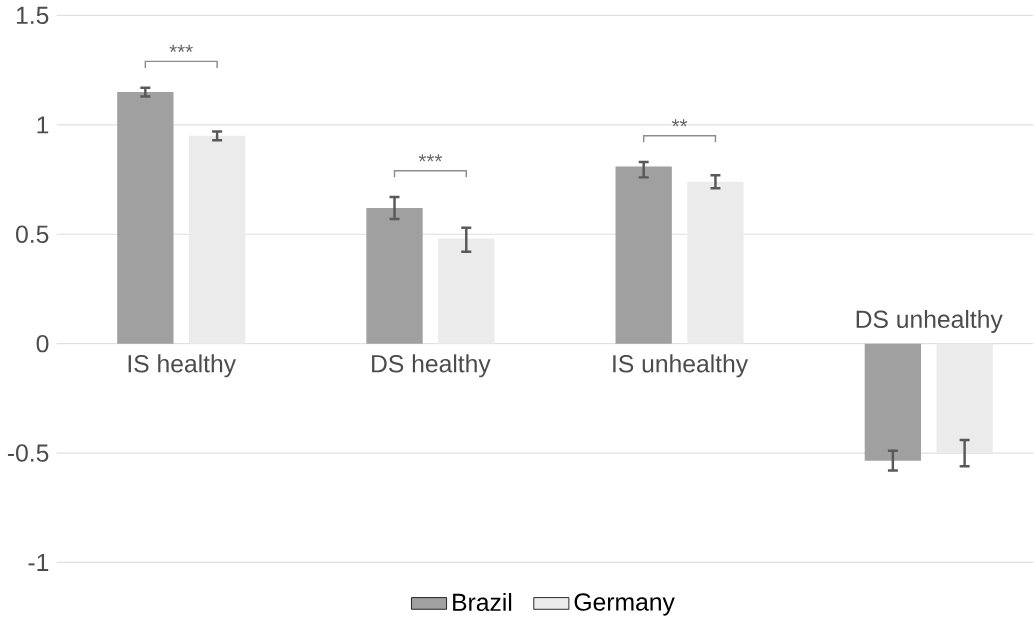 The height and width of the screenshot is (622, 1034). What do you see at coordinates (32, 15) in the screenshot?
I see `y-tick-label: 1.5` at bounding box center [32, 15].